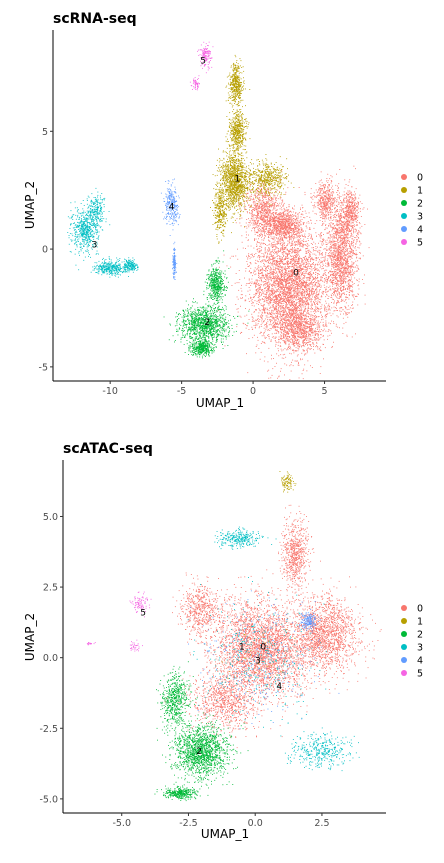 The width and height of the screenshot is (444, 863). I want to click on x-ticks: -5.0 -2.5 0.0 2.5, so click(220, 821).